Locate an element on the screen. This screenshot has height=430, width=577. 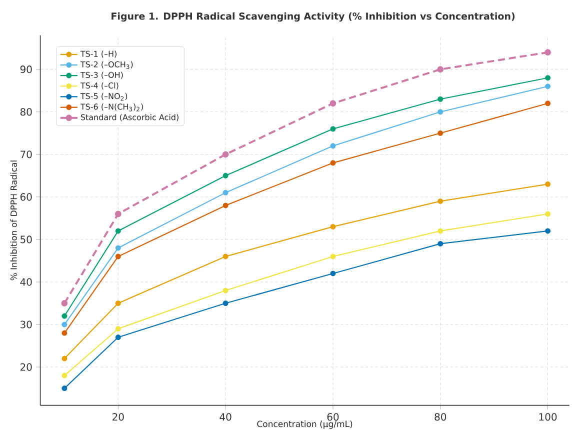
chart-title: Figure 1. DPPH Radical Scavenging Activity (% Inhibition vs Concentration) is located at coordinates (313, 17).